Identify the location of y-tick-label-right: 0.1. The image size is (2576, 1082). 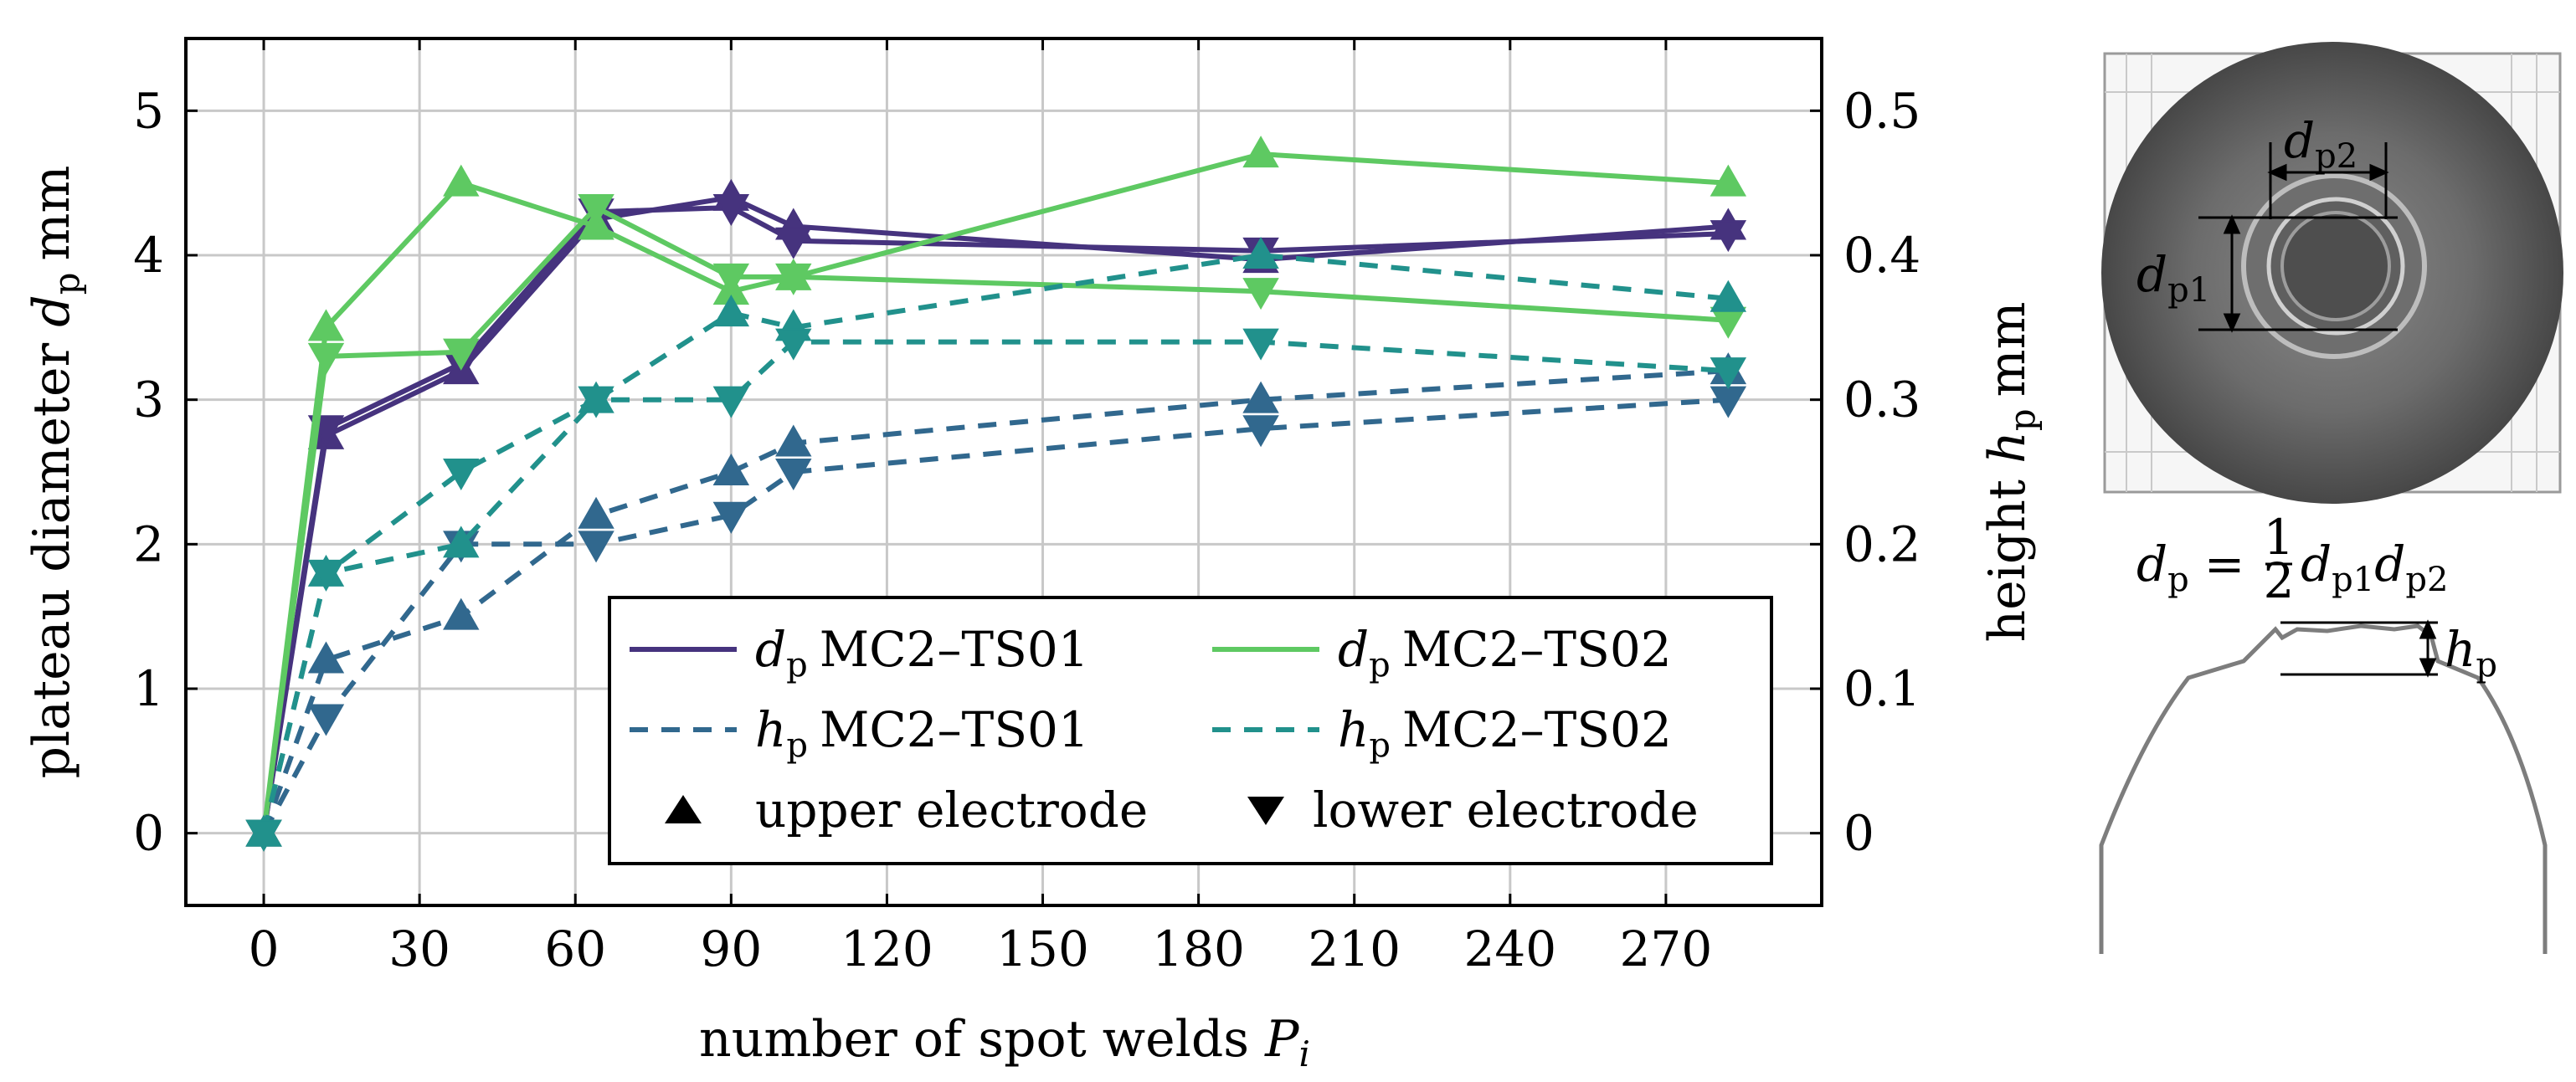
(1882, 688).